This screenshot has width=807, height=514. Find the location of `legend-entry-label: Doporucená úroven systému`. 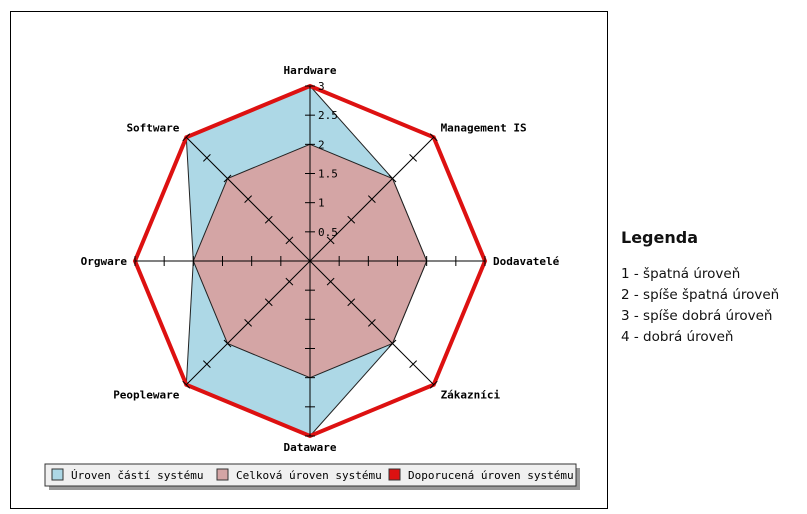

legend-entry-label: Doporucená úroven systému is located at coordinates (491, 475).